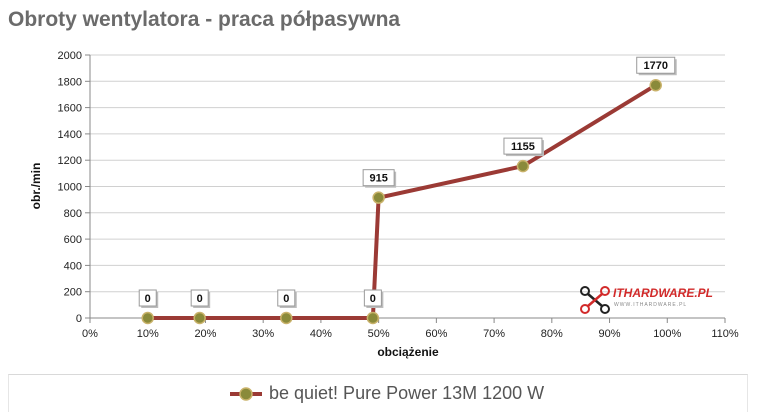  Describe the element at coordinates (73, 240) in the screenshot. I see `y-tick-label: 600` at that location.